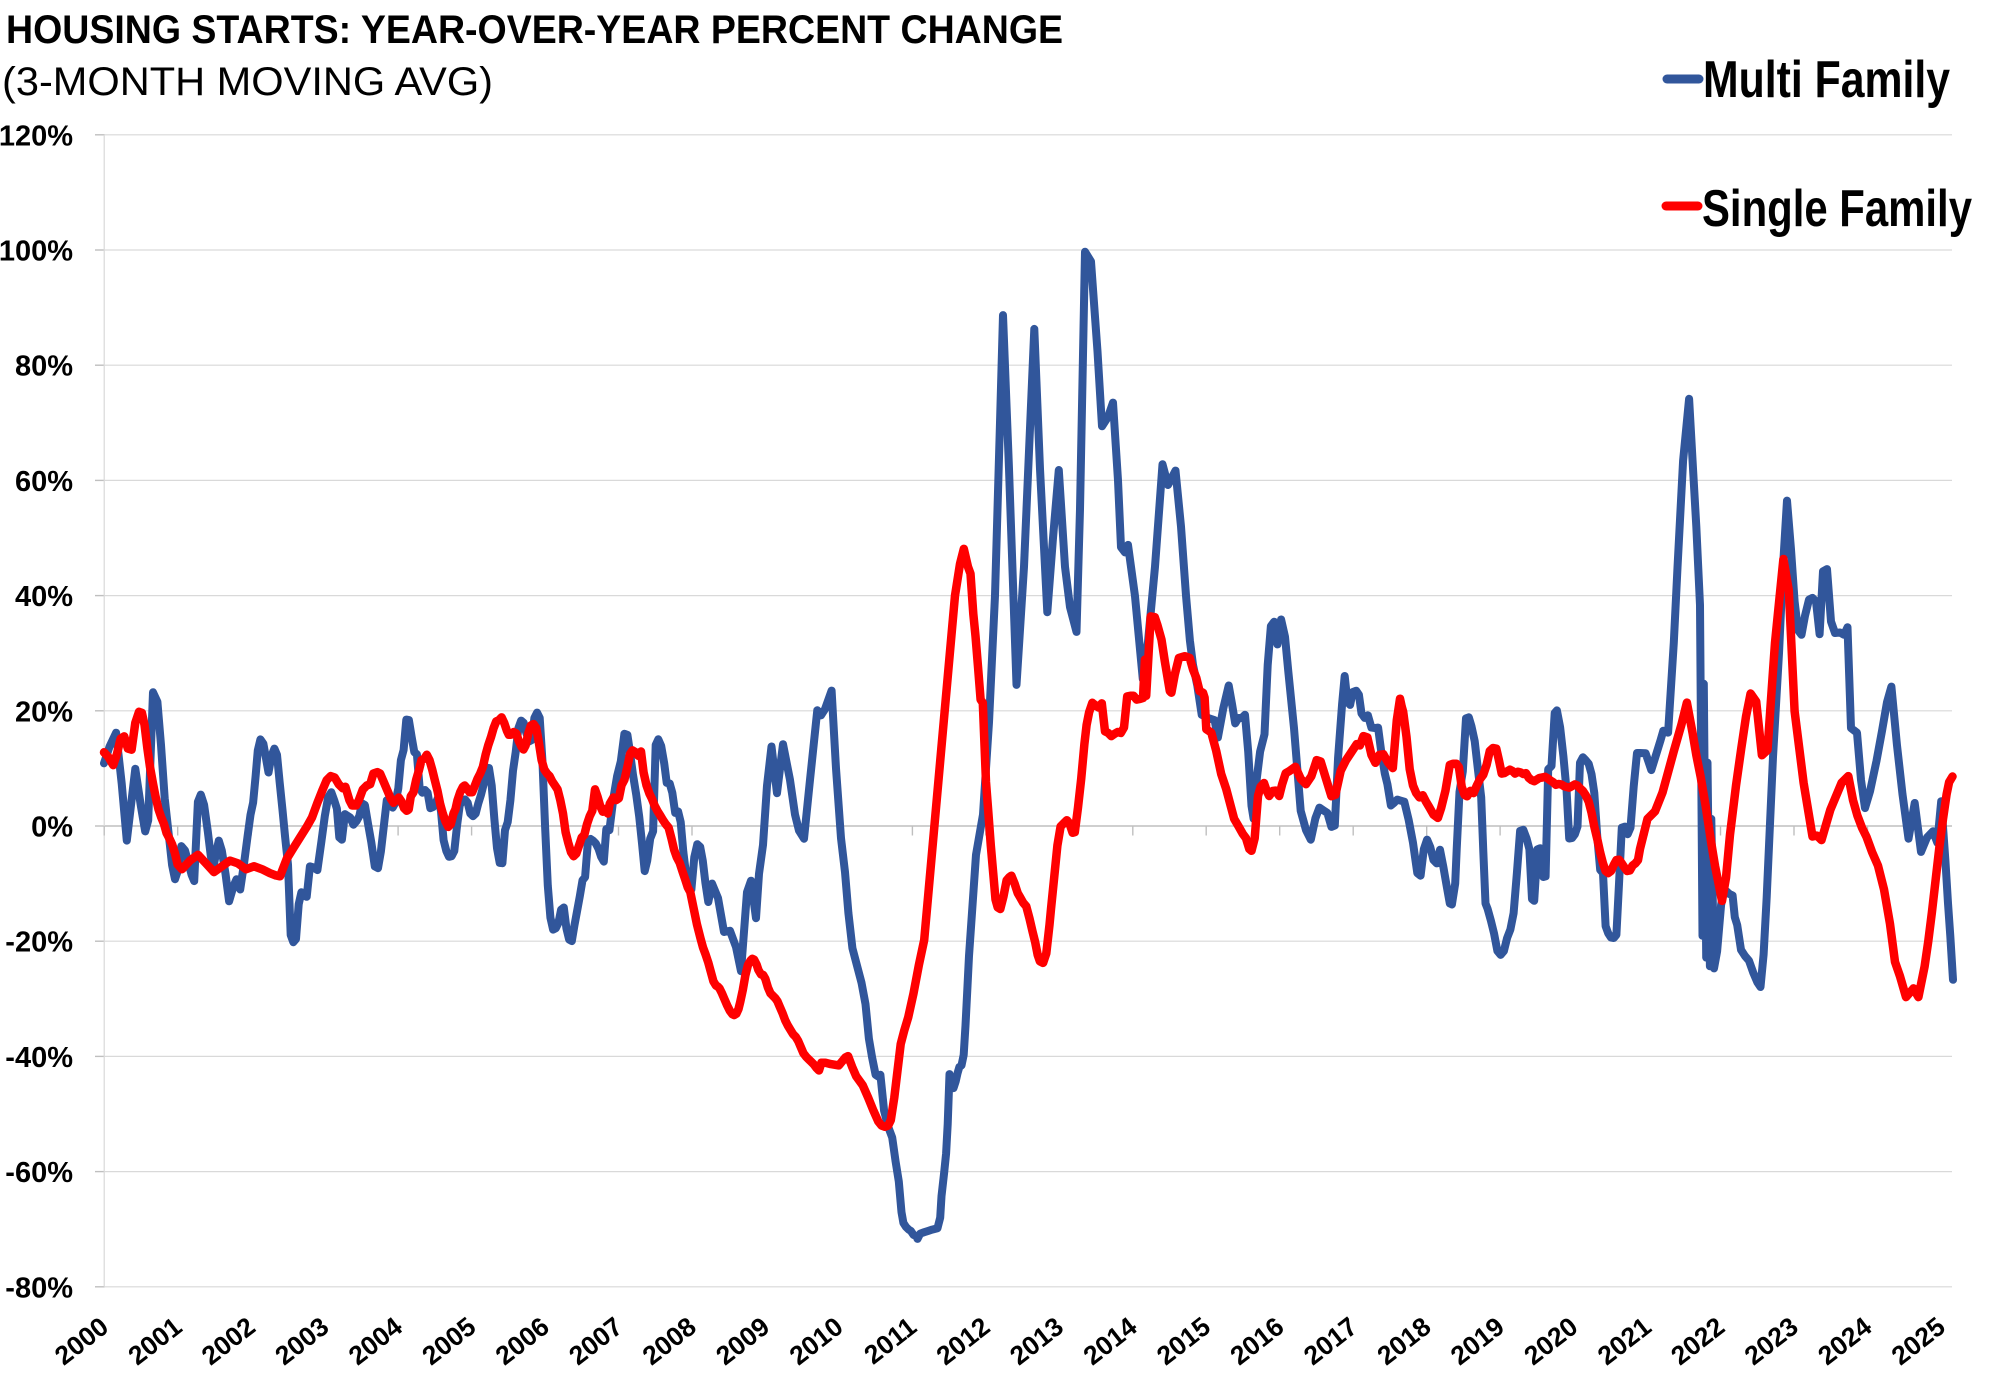  Describe the element at coordinates (36, 252) in the screenshot. I see `svg-text: 100%` at that location.